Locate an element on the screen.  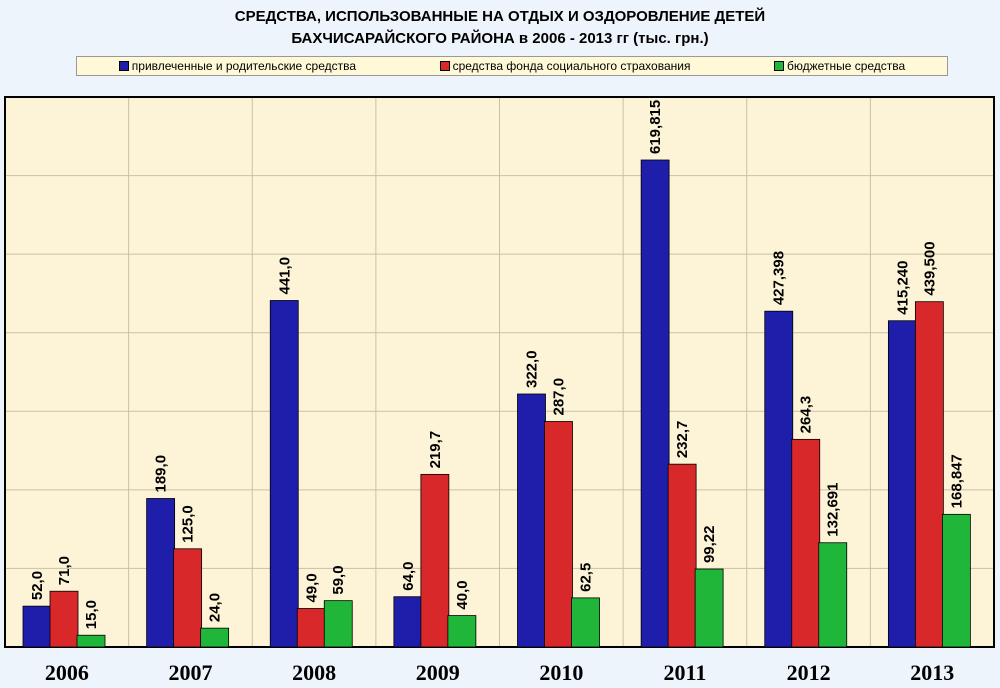
data-label: 439,500 is located at coordinates (929, 268).